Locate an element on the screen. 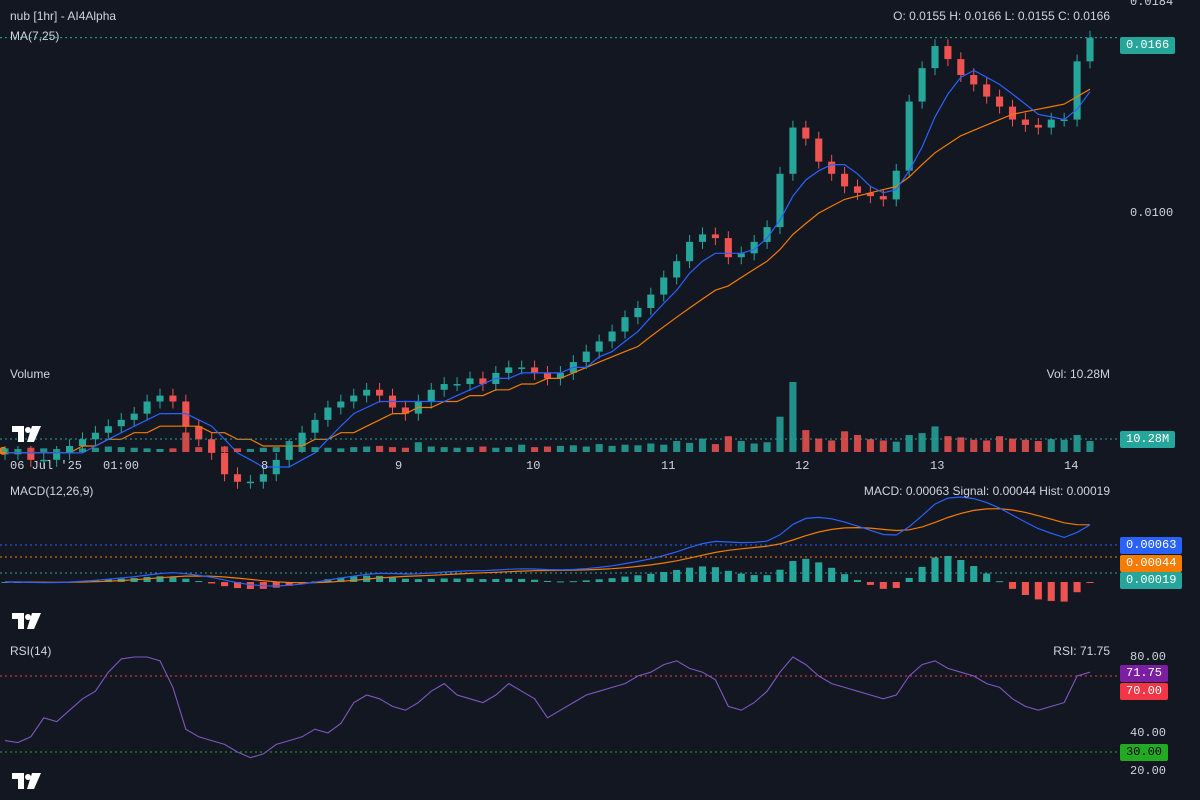  volume-pane is located at coordinates (559, 417).